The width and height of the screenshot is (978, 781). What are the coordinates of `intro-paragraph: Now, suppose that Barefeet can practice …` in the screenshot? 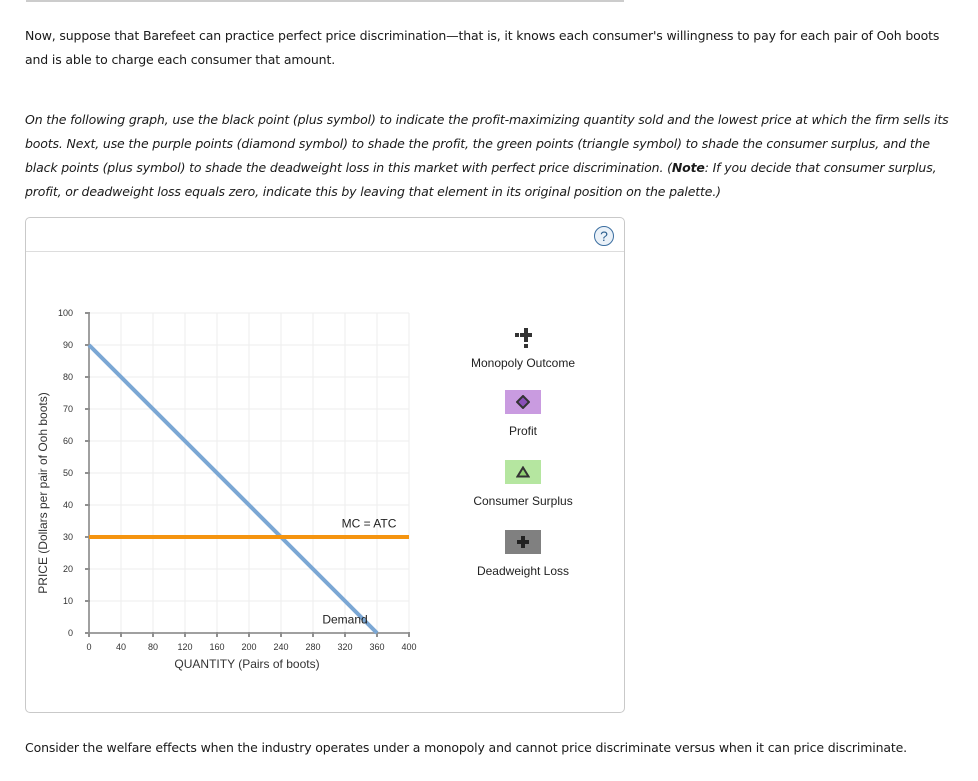 It's located at (482, 47).